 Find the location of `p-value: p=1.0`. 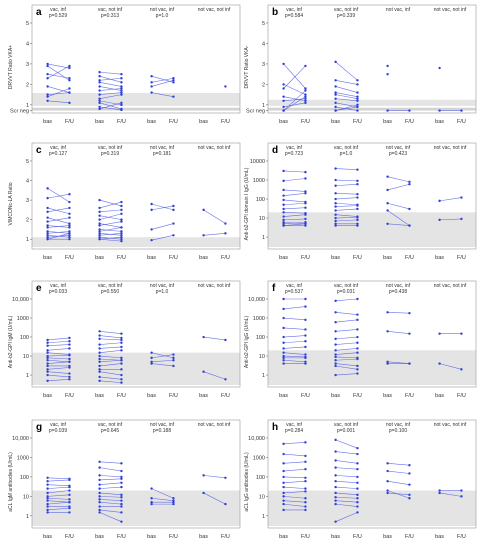

p-value: p=1.0 is located at coordinates (162, 16).